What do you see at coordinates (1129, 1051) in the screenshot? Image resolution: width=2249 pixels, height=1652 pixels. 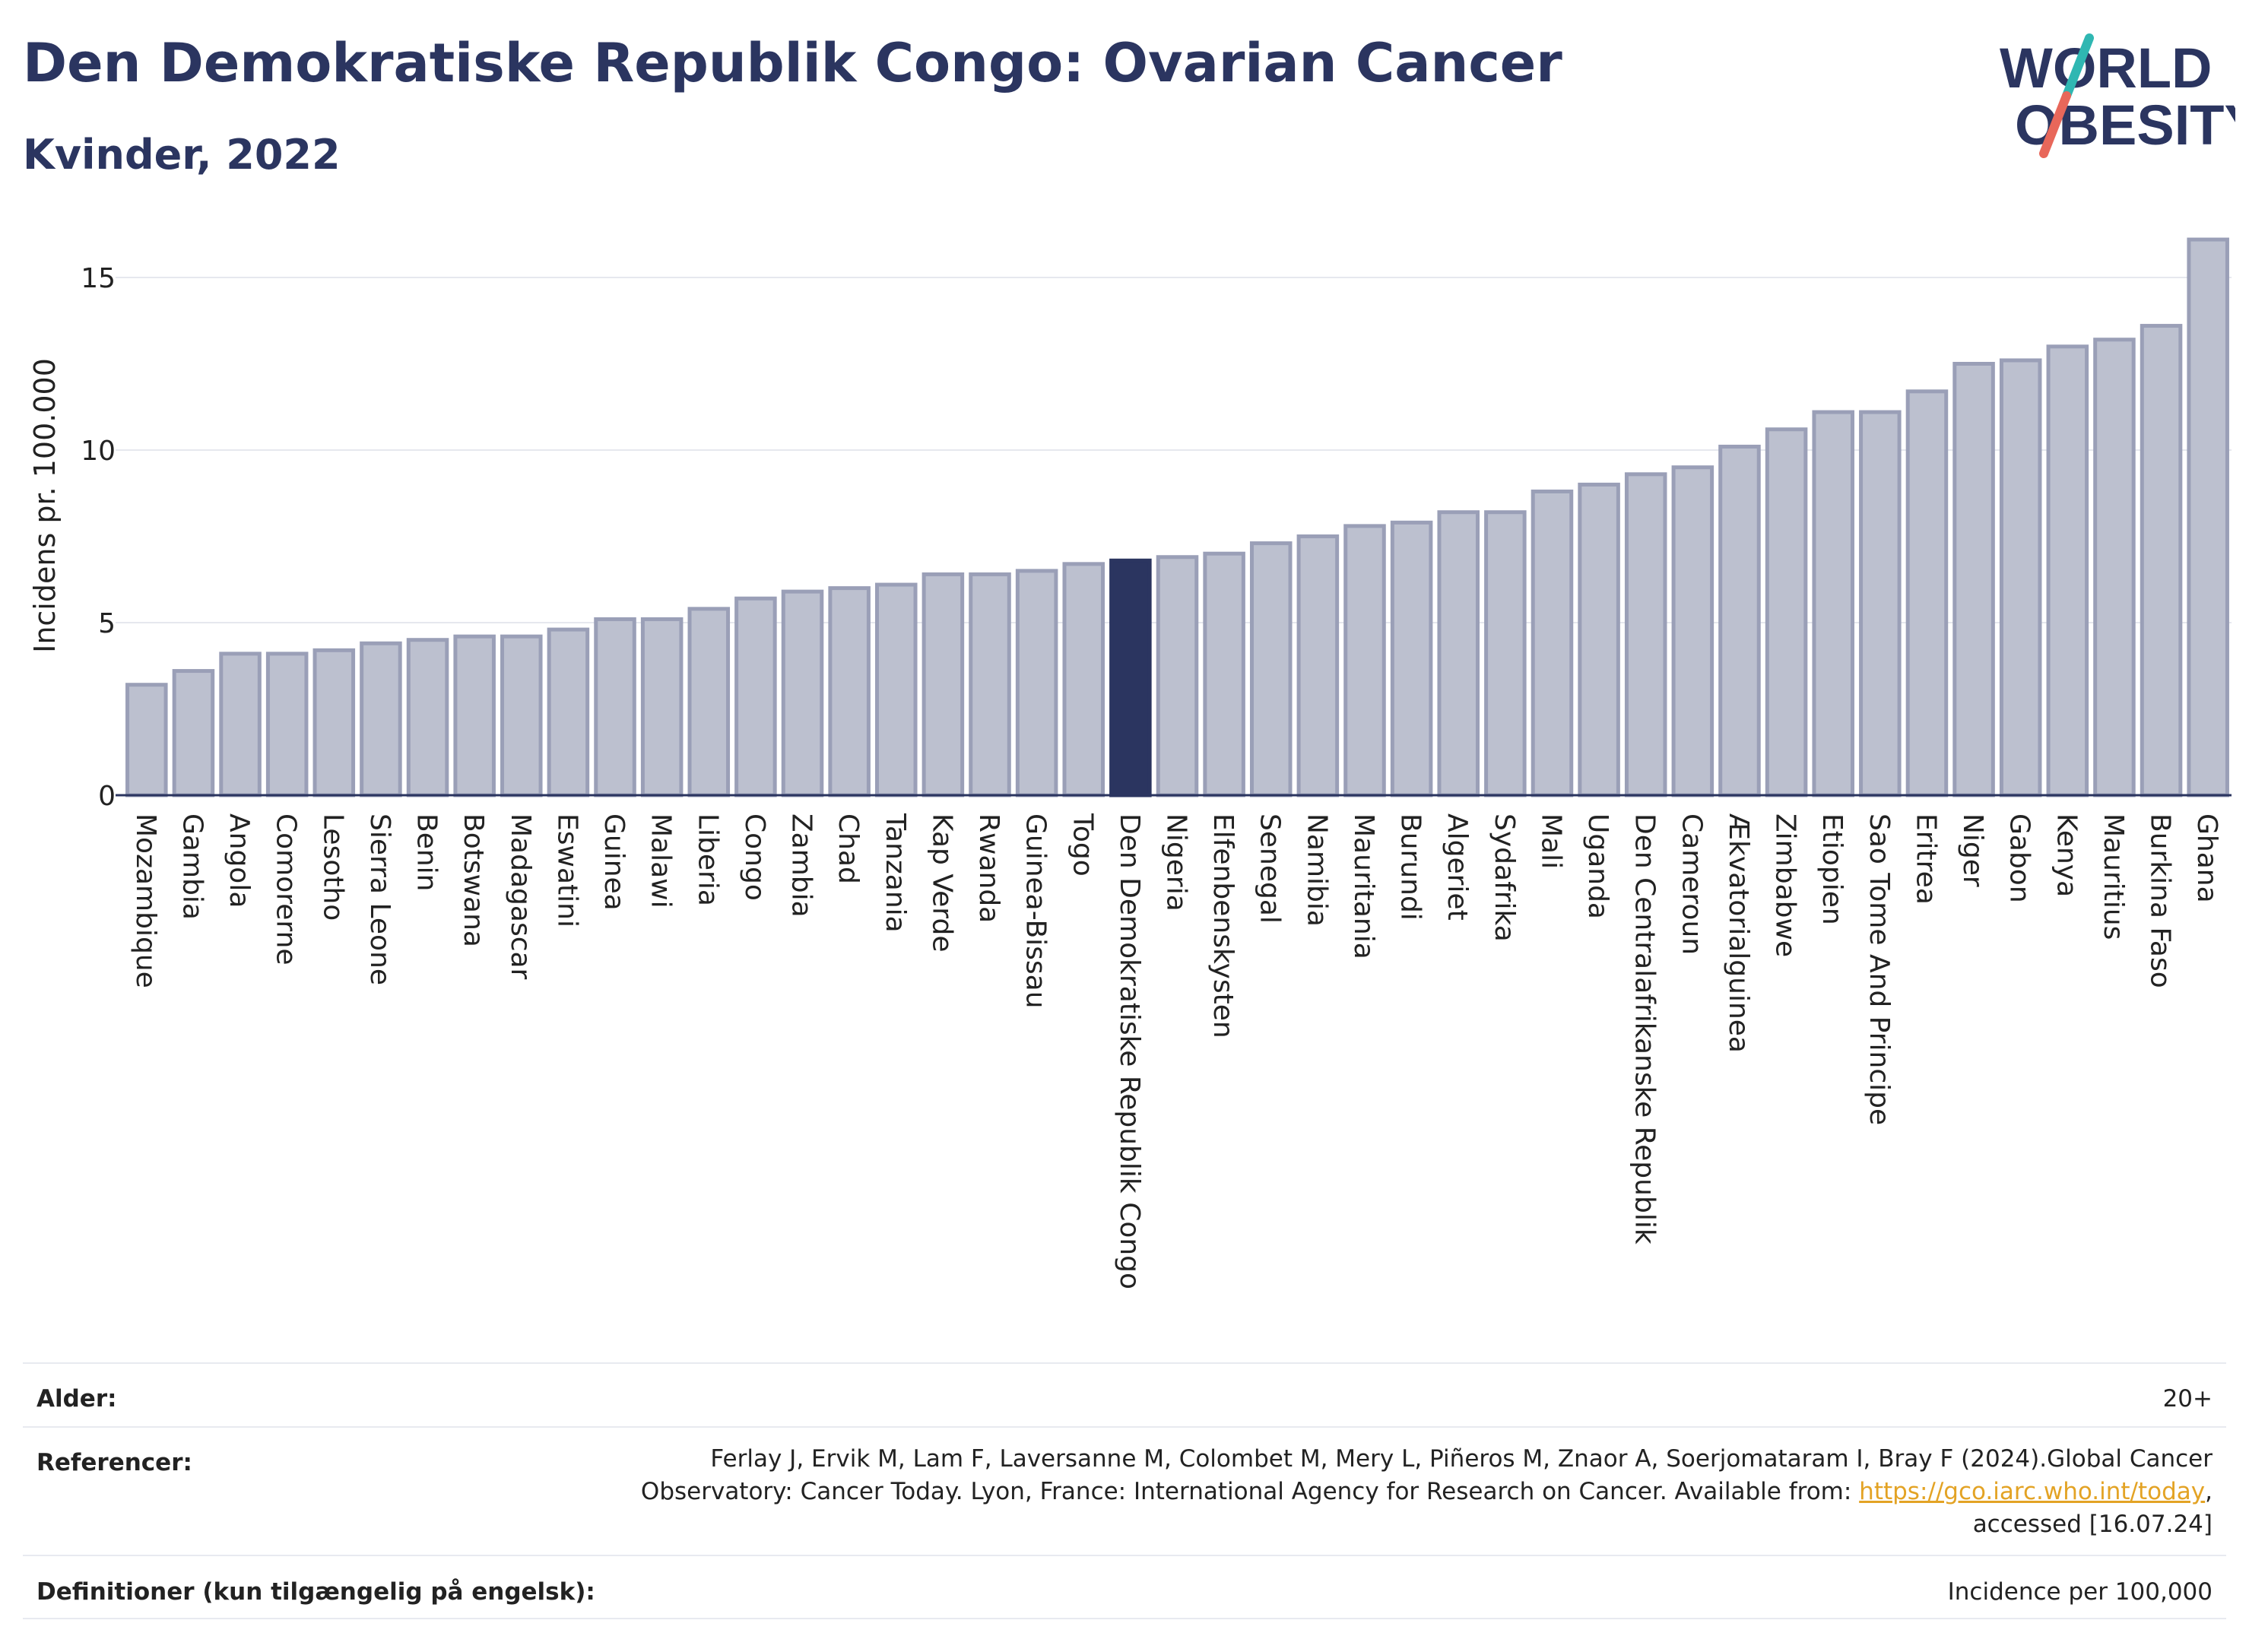 I see `x-tick-label: Den Demokratiske Republik Congo` at bounding box center [1129, 1051].